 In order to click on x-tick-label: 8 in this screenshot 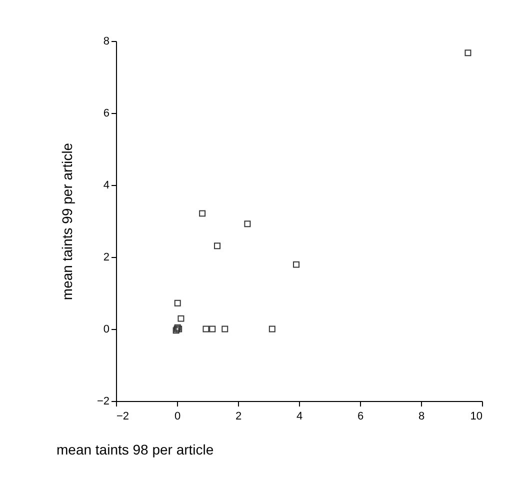, I will do `click(421, 416)`.